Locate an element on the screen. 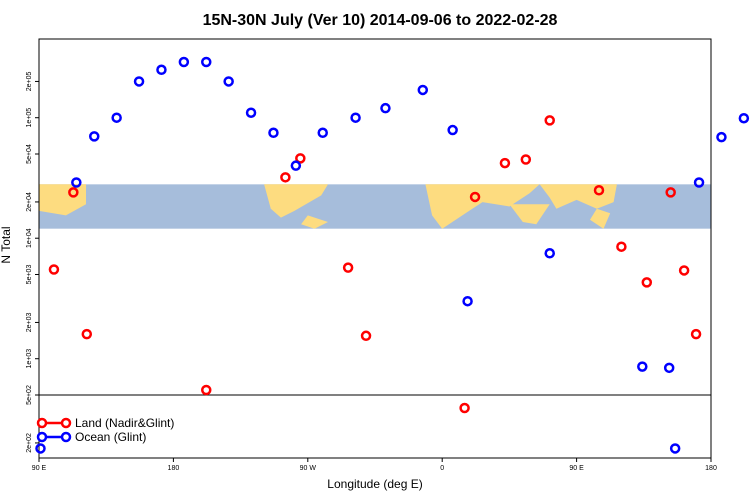 The width and height of the screenshot is (750, 500). x-tick-label: 0 is located at coordinates (442, 468).